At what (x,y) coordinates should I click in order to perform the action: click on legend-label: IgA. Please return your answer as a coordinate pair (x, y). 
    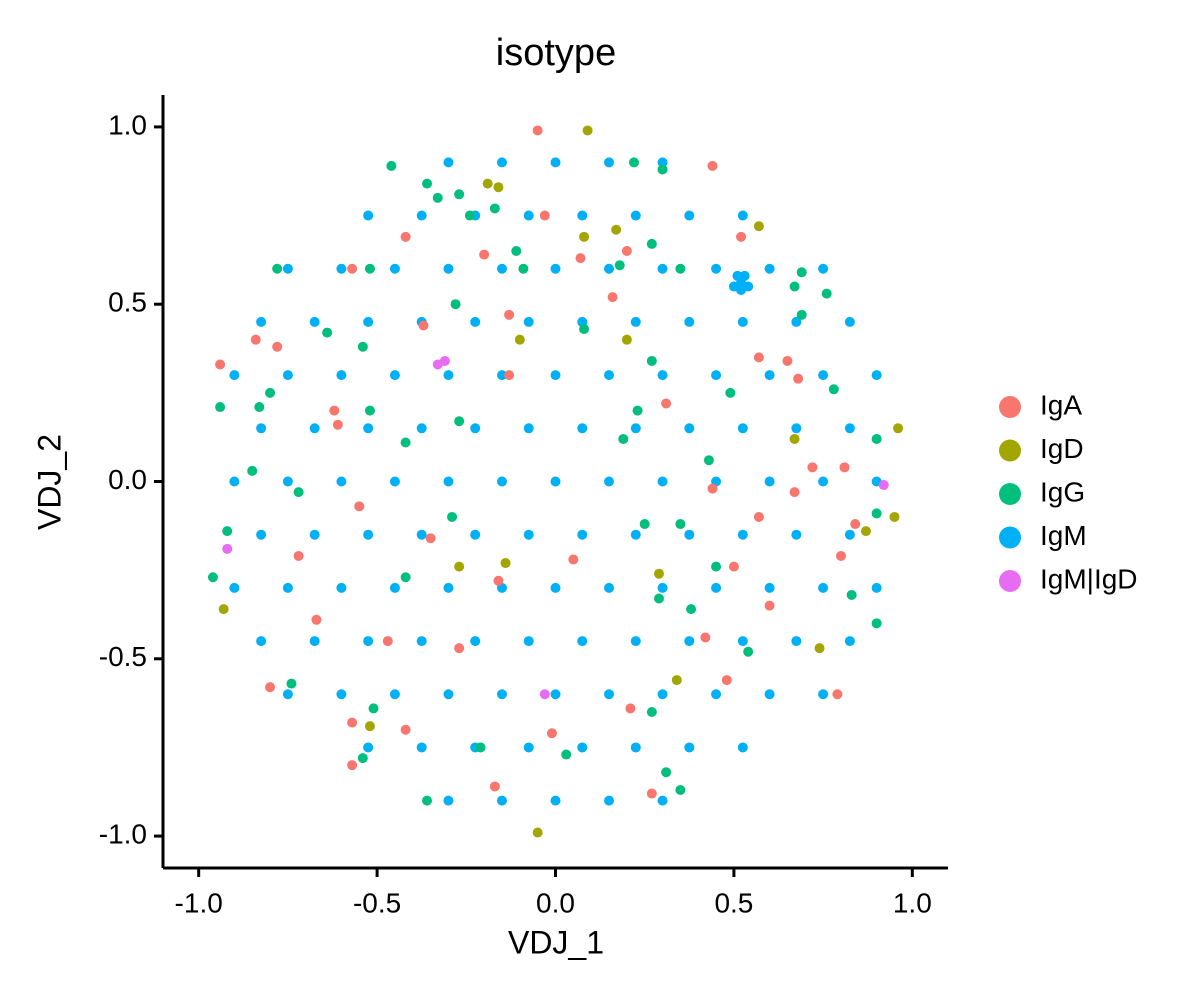
    Looking at the image, I should click on (1061, 404).